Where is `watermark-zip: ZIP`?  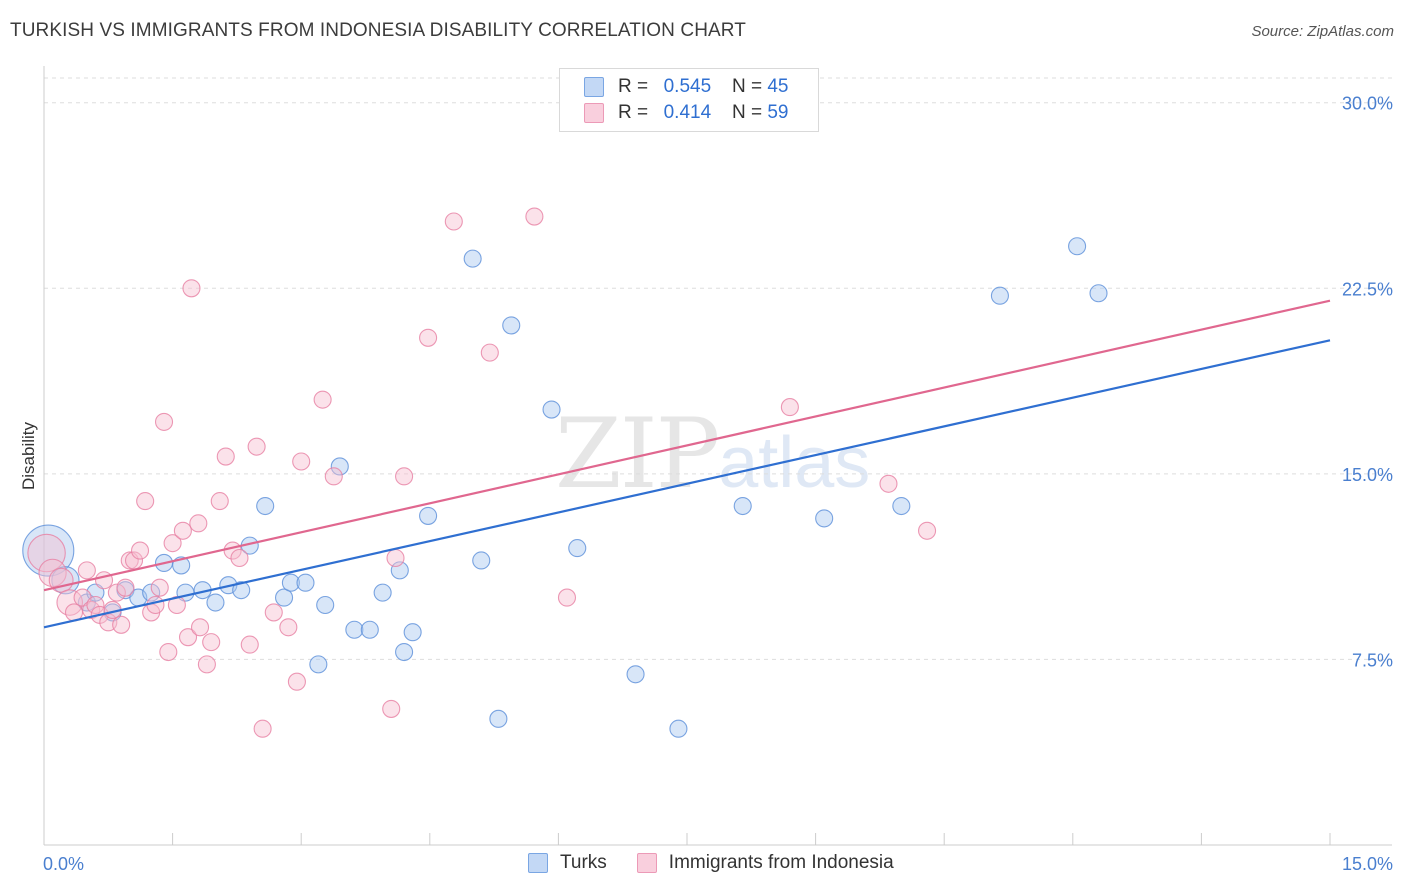 watermark-zip: ZIP is located at coordinates (637, 454).